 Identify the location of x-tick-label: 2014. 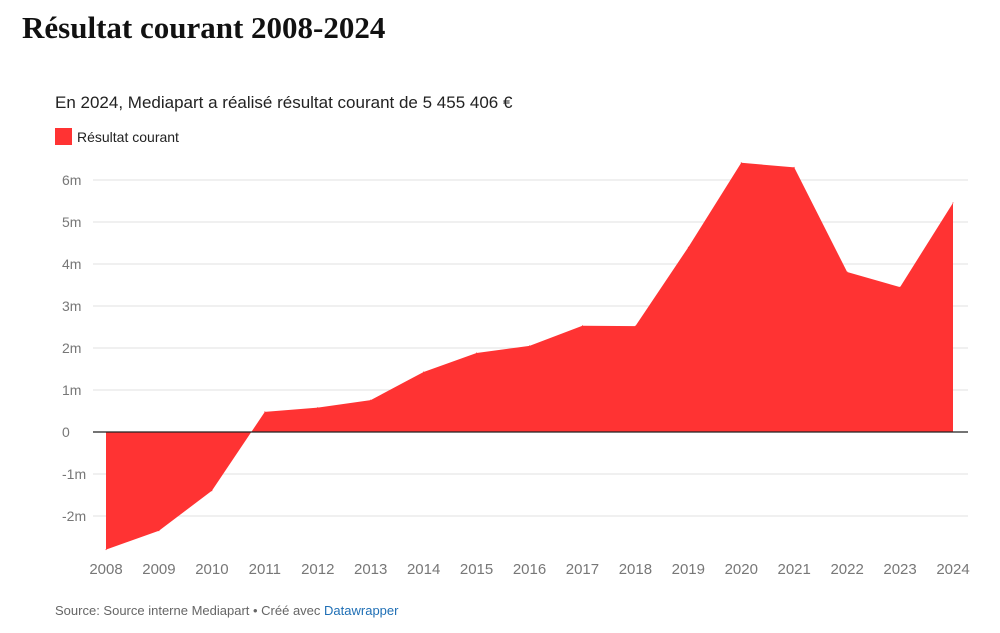
(423, 569).